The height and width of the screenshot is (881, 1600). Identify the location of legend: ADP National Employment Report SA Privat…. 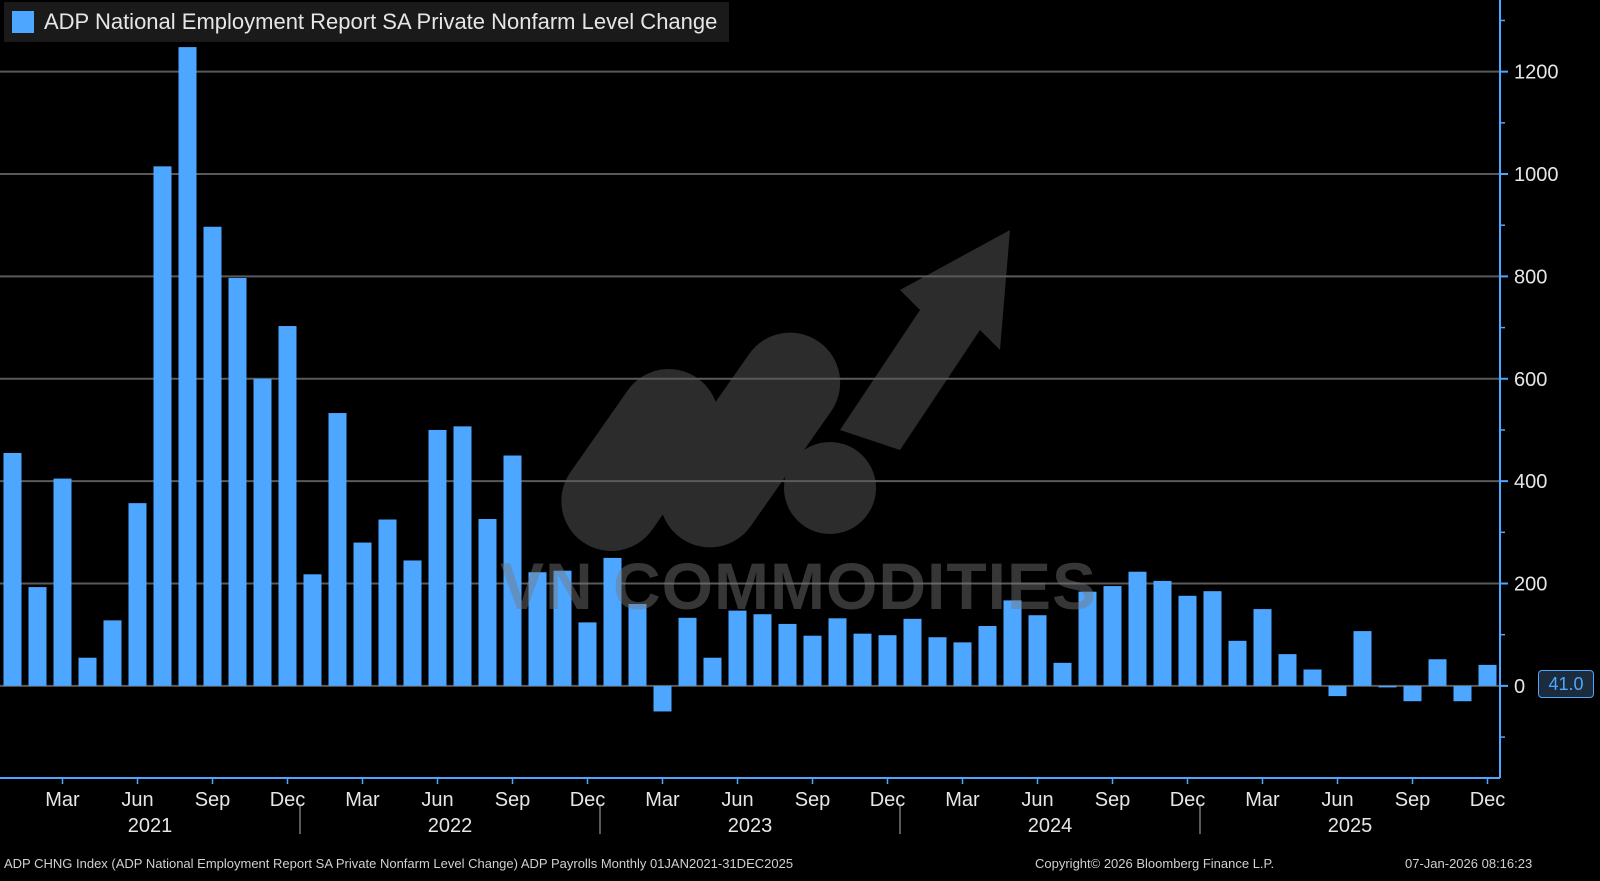
(367, 22).